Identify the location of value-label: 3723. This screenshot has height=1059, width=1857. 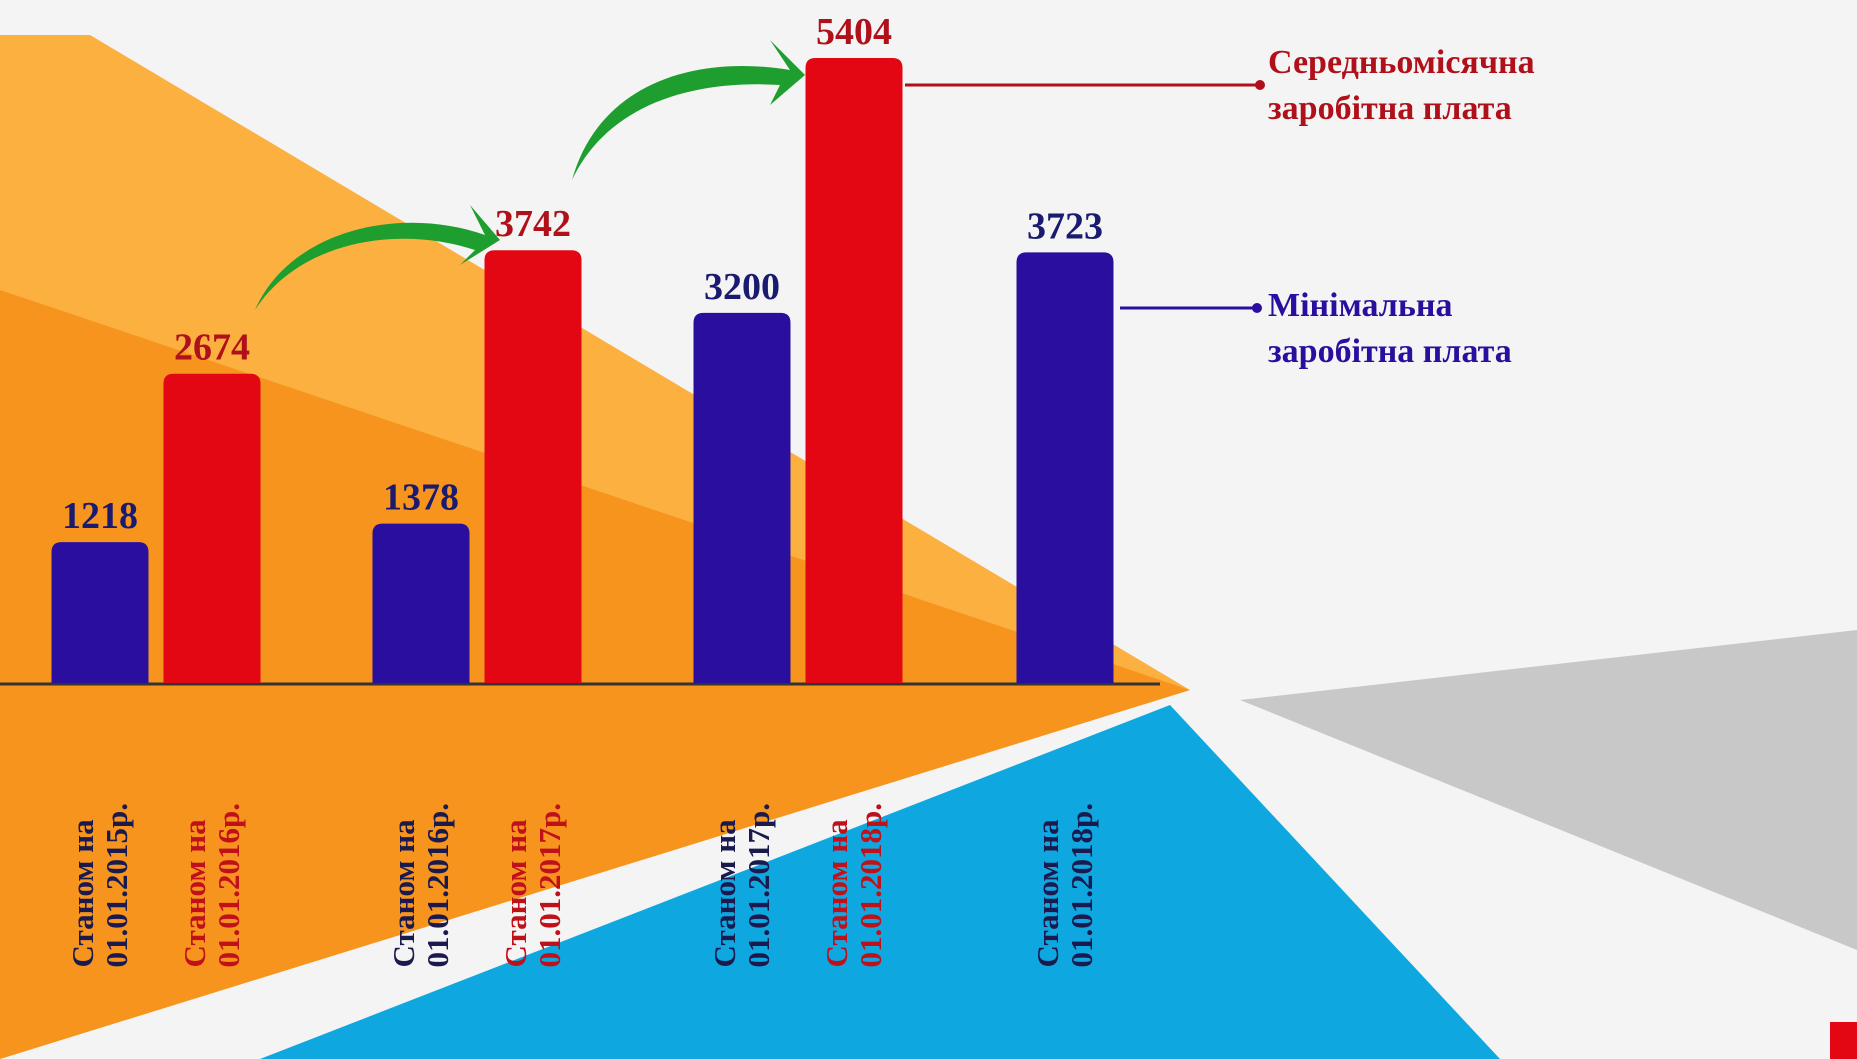
(1065, 226).